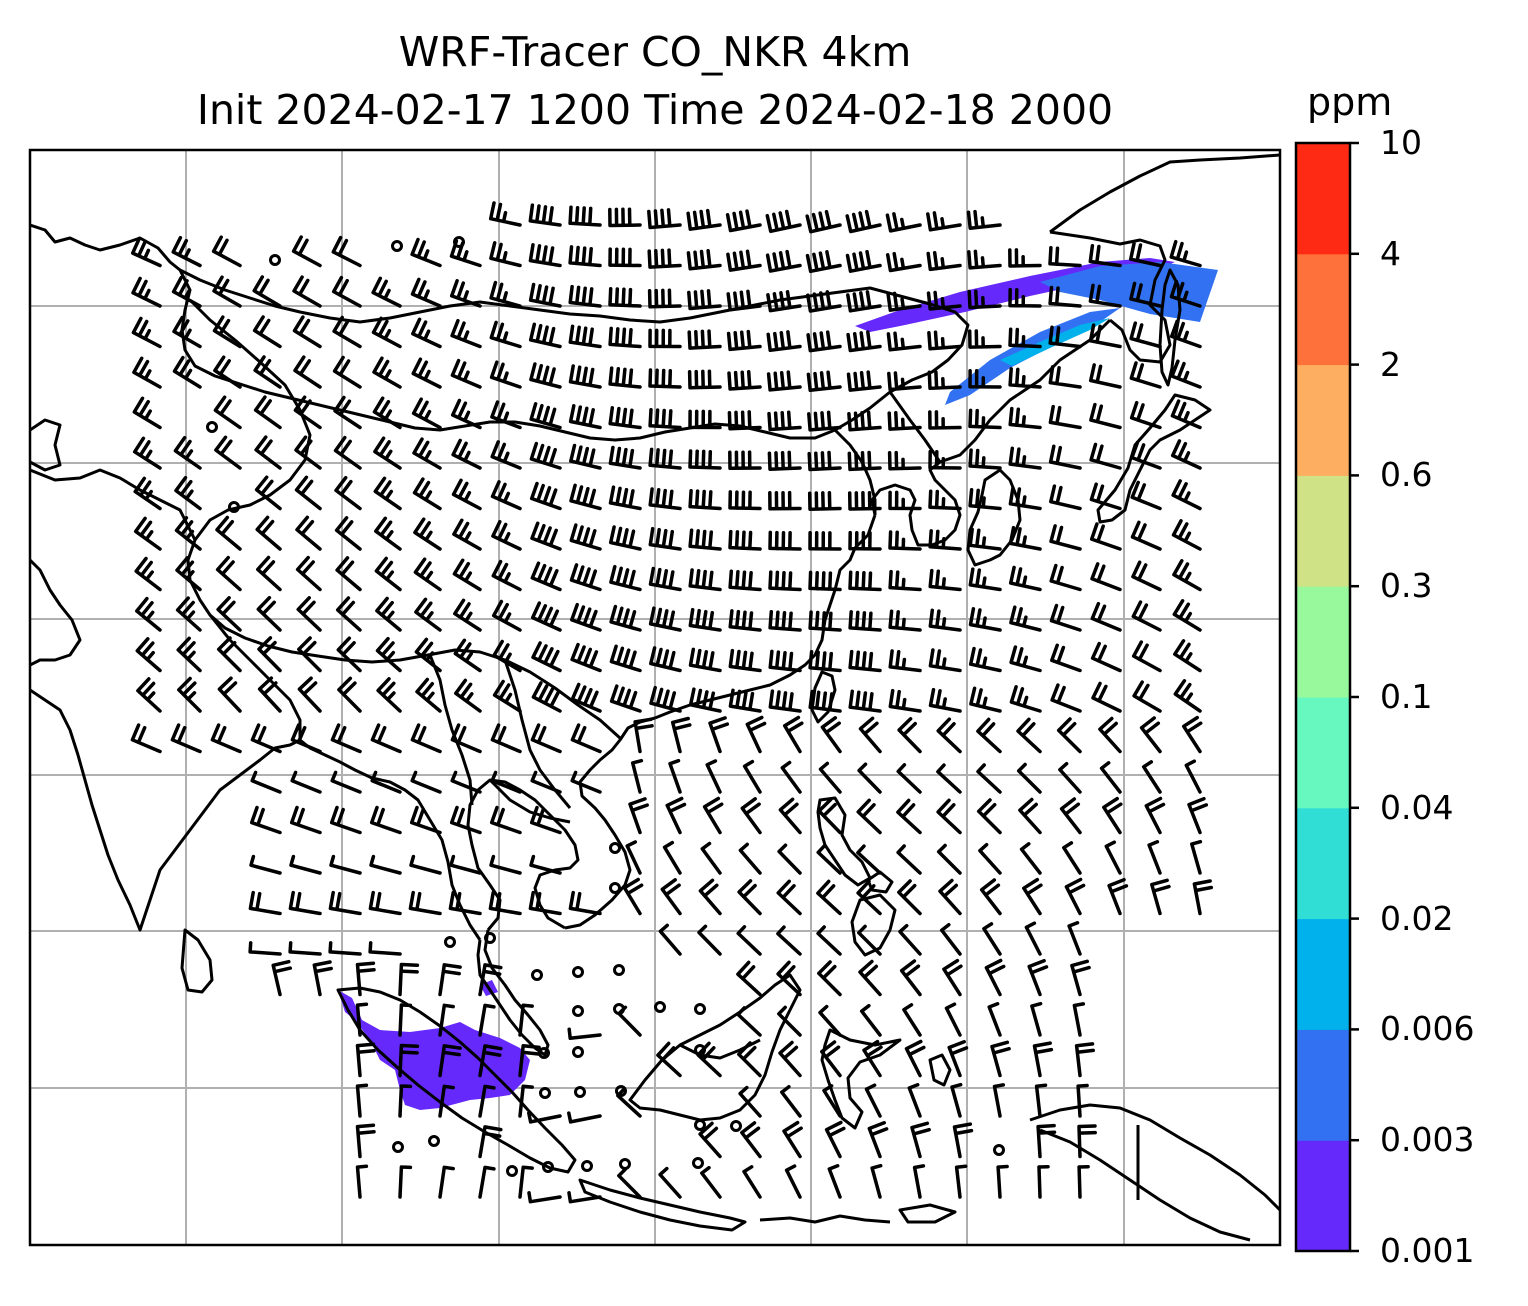  Describe the element at coordinates (715, 1047) in the screenshot. I see `coastline-borneo` at that location.